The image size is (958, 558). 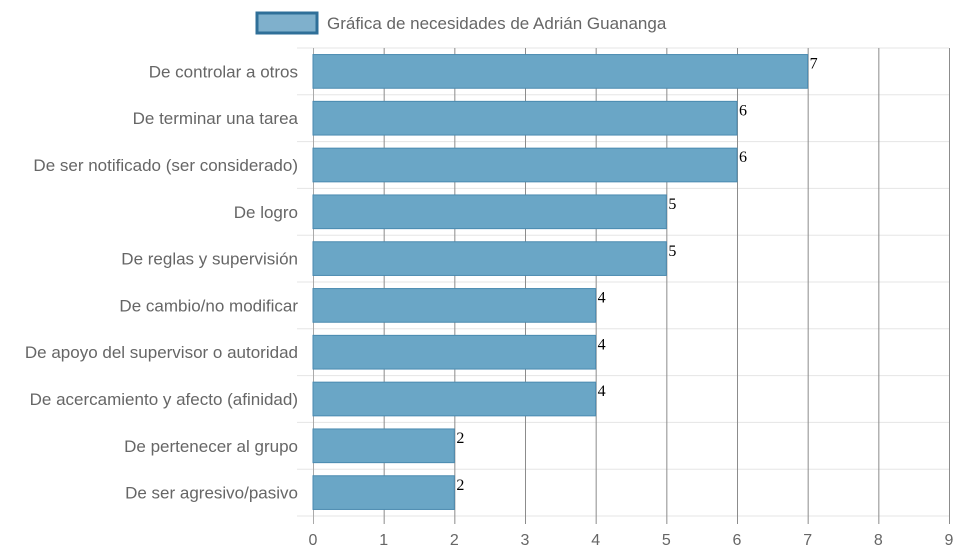 What do you see at coordinates (209, 259) in the screenshot?
I see `category-label: De reglas y supervisión` at bounding box center [209, 259].